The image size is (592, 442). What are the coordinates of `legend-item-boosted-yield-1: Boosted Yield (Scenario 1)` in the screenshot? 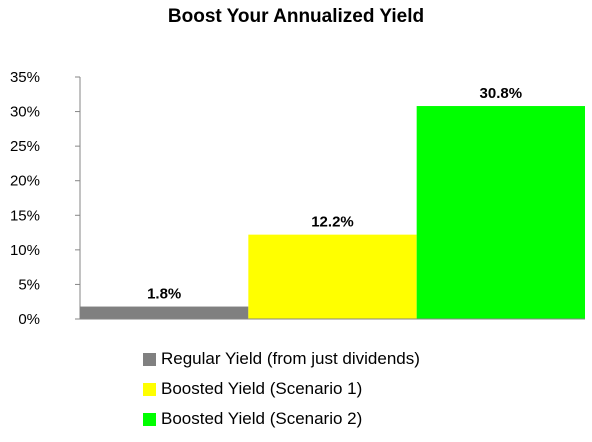 It's located at (281, 389).